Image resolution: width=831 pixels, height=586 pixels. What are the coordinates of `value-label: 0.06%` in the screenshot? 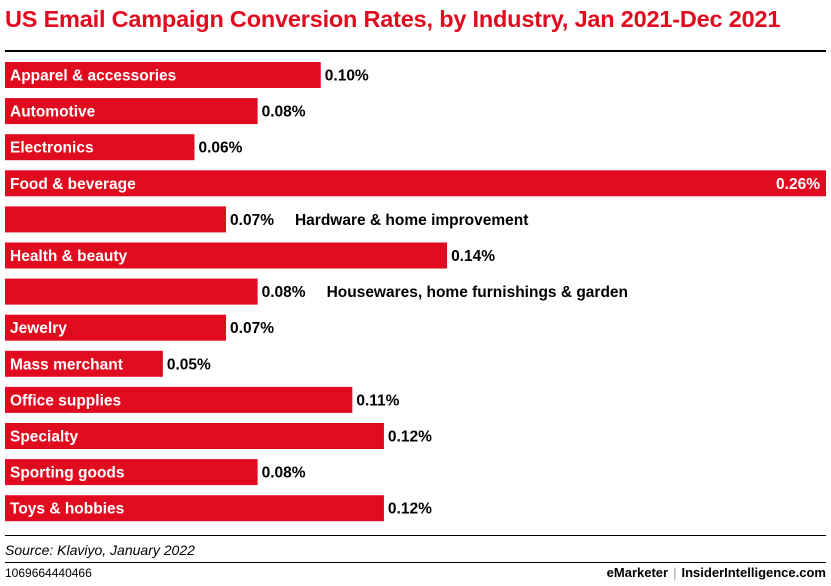 It's located at (220, 148).